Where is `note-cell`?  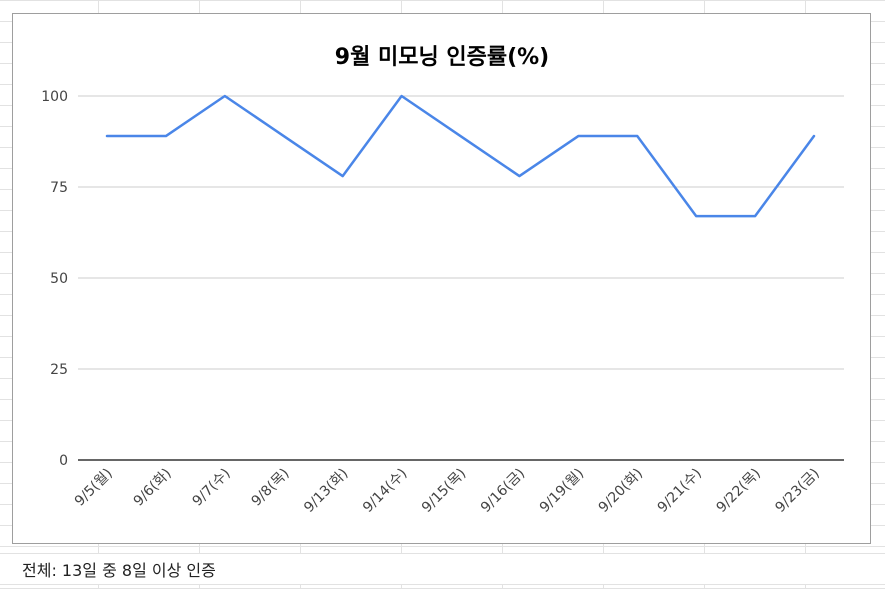 note-cell is located at coordinates (442, 569).